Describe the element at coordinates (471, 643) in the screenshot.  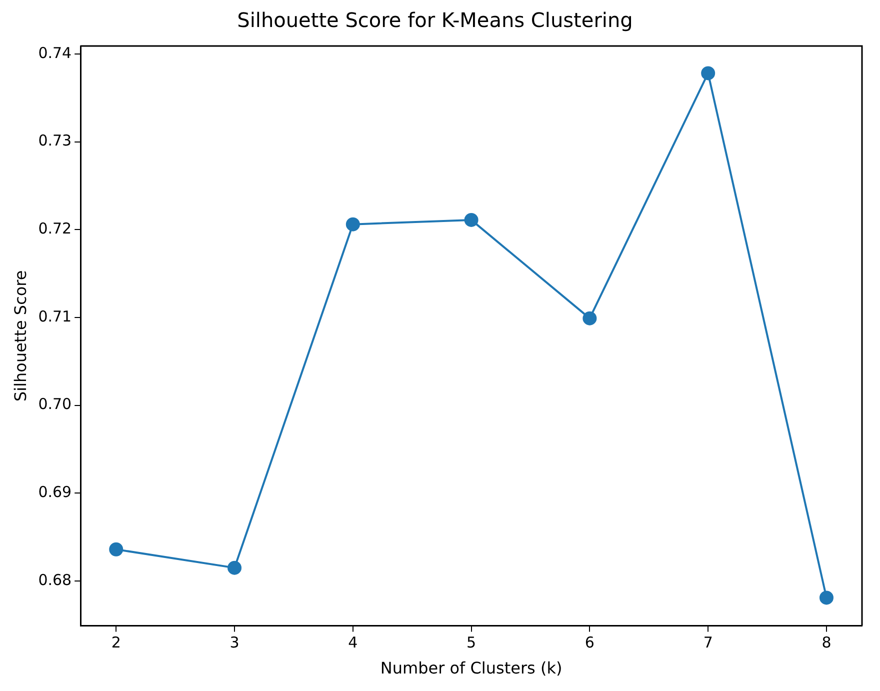
I see `x-tick-label: 5` at that location.